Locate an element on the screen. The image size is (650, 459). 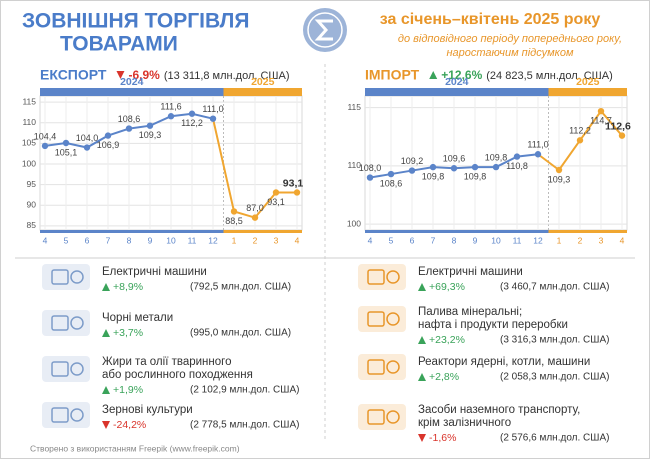
y-tick-label: 110 is located at coordinates (29, 122).